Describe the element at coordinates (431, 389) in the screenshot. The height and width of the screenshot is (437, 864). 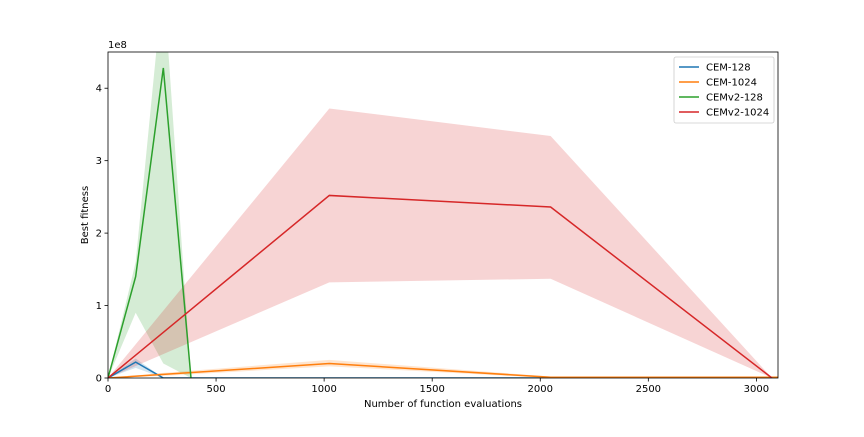
I see `x-tick-label: 1500` at that location.